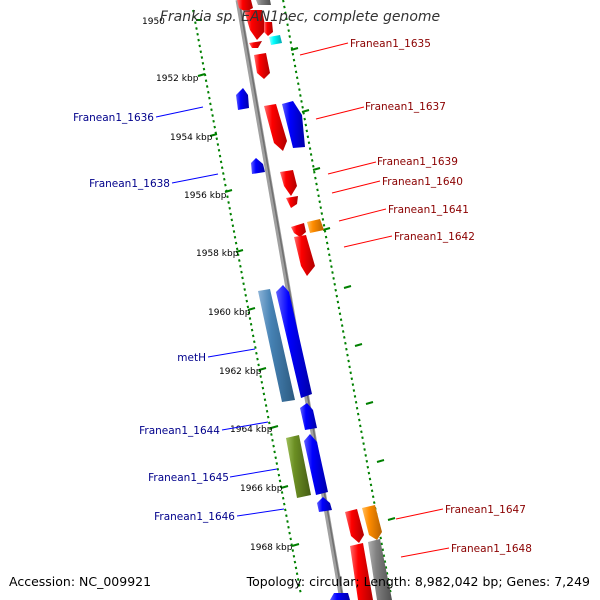  I want to click on gene-label-right: Franean1_1641, so click(428, 210).